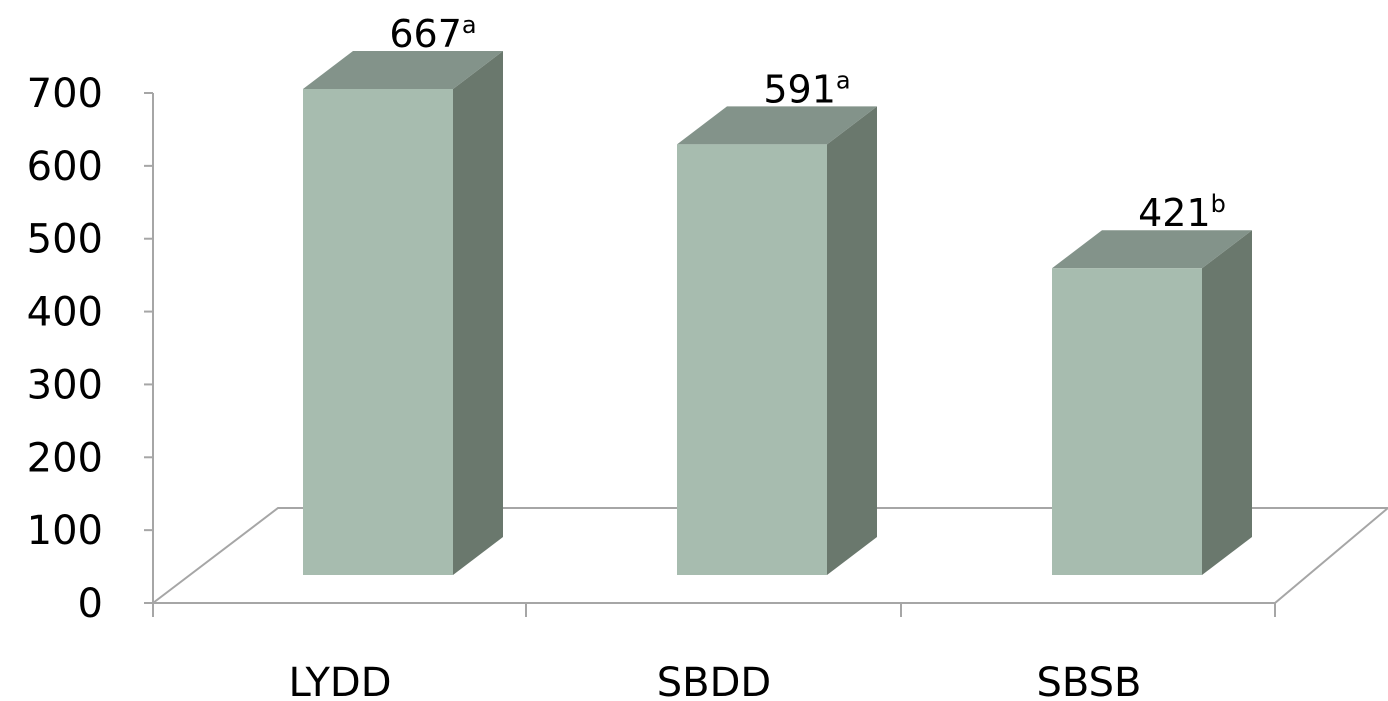 This screenshot has height=701, width=1388. I want to click on x-category-label: LYDD, so click(339, 680).